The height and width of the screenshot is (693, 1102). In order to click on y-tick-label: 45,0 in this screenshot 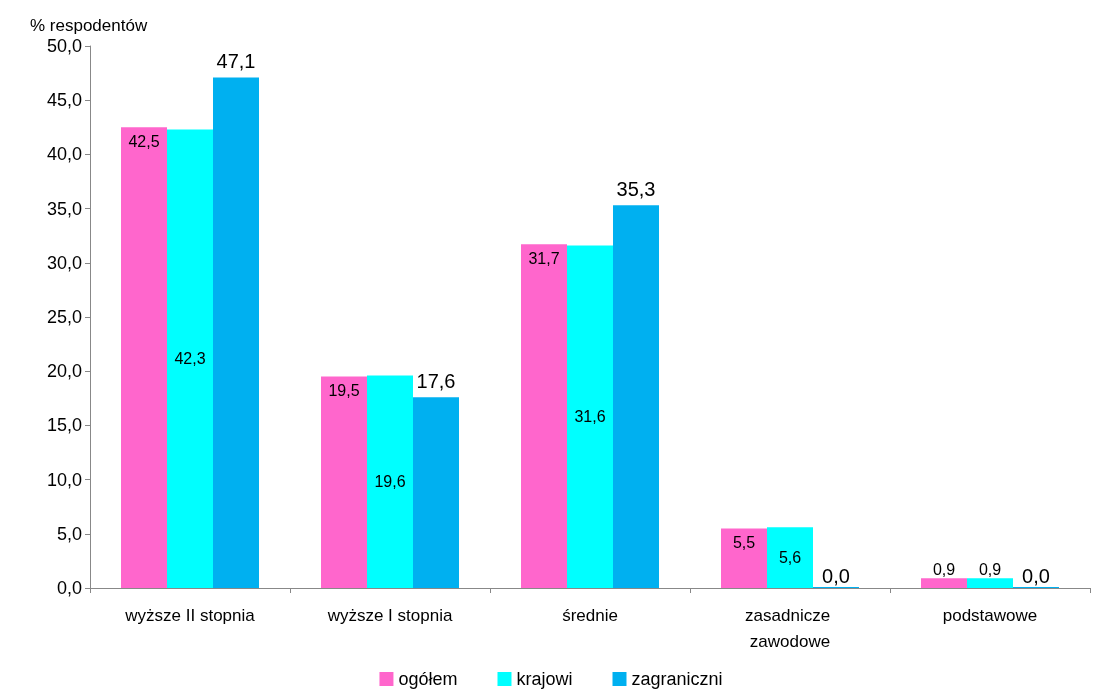, I will do `click(64, 100)`.